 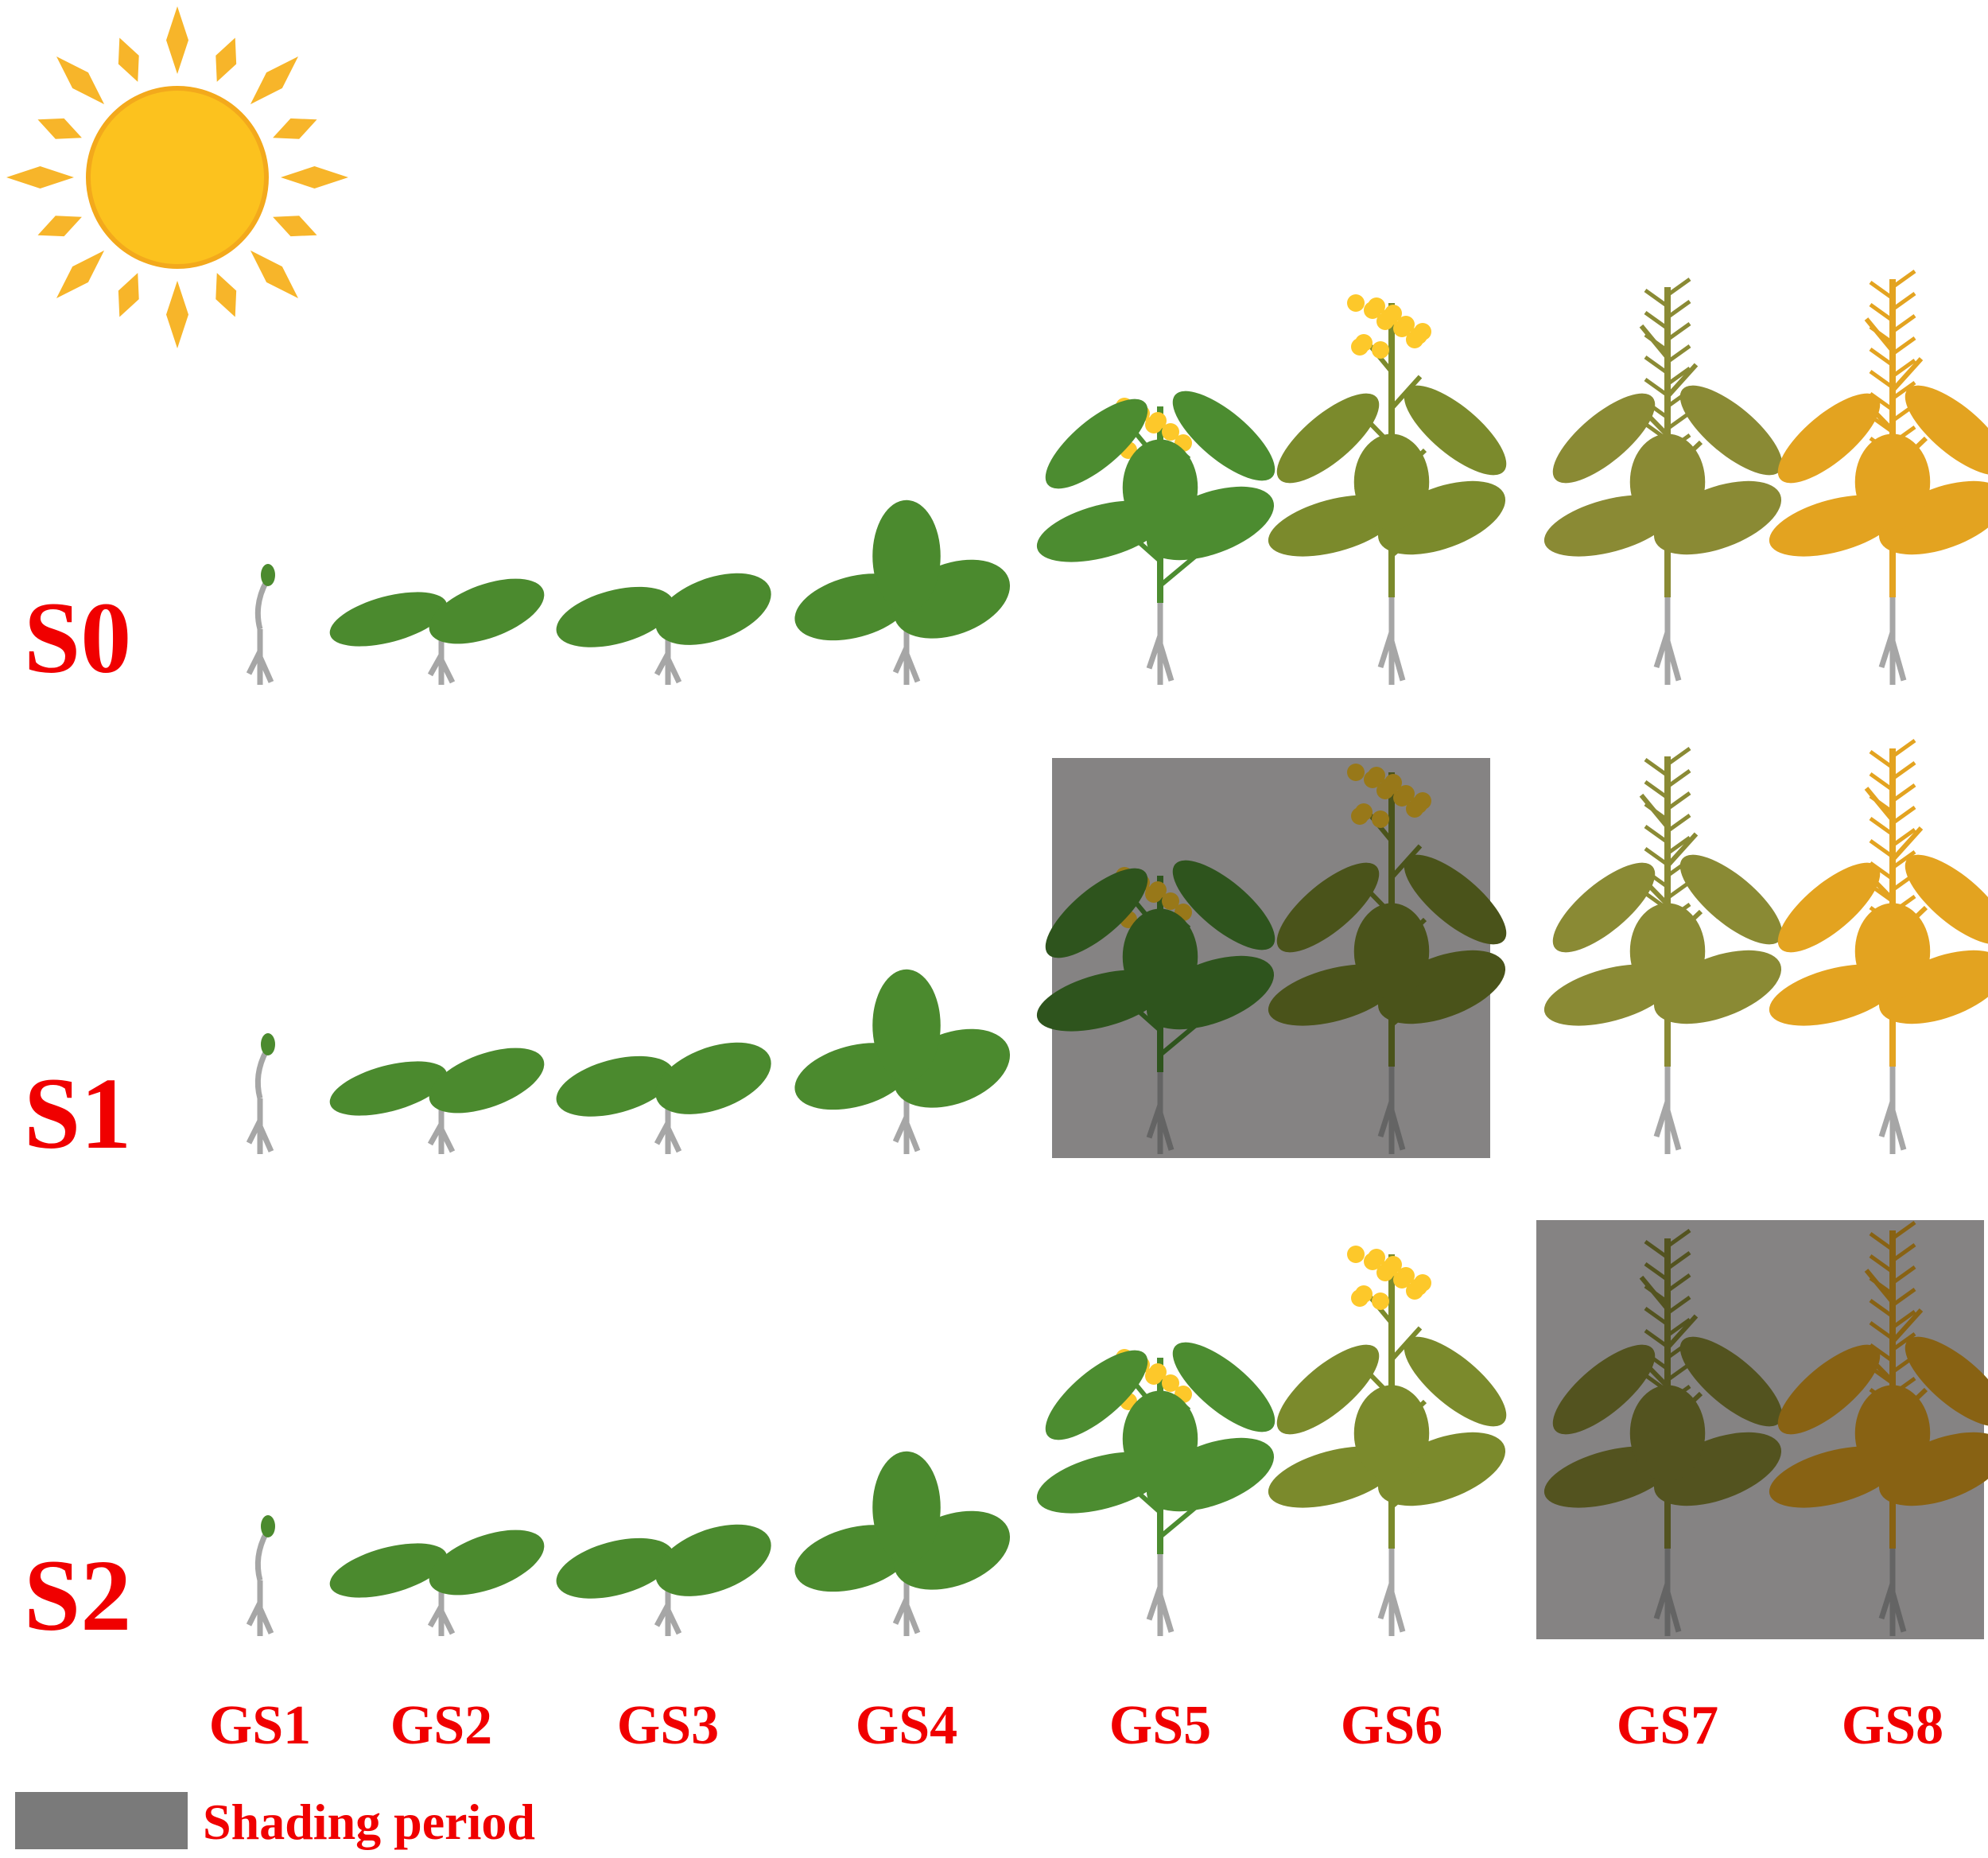 What do you see at coordinates (906, 1726) in the screenshot?
I see `stage-label: GS4` at bounding box center [906, 1726].